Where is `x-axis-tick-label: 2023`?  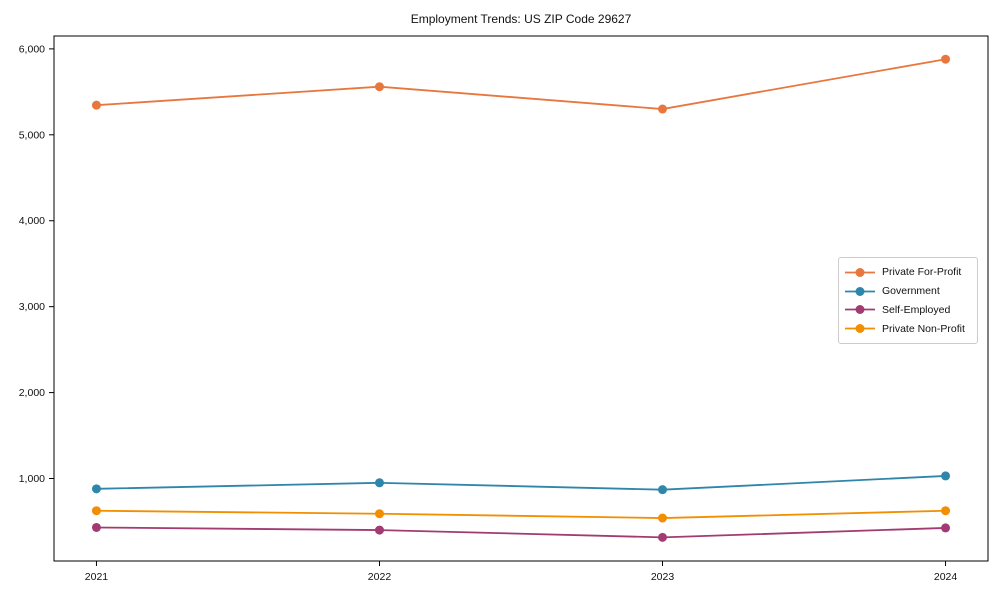
x-axis-tick-label: 2023 is located at coordinates (663, 577).